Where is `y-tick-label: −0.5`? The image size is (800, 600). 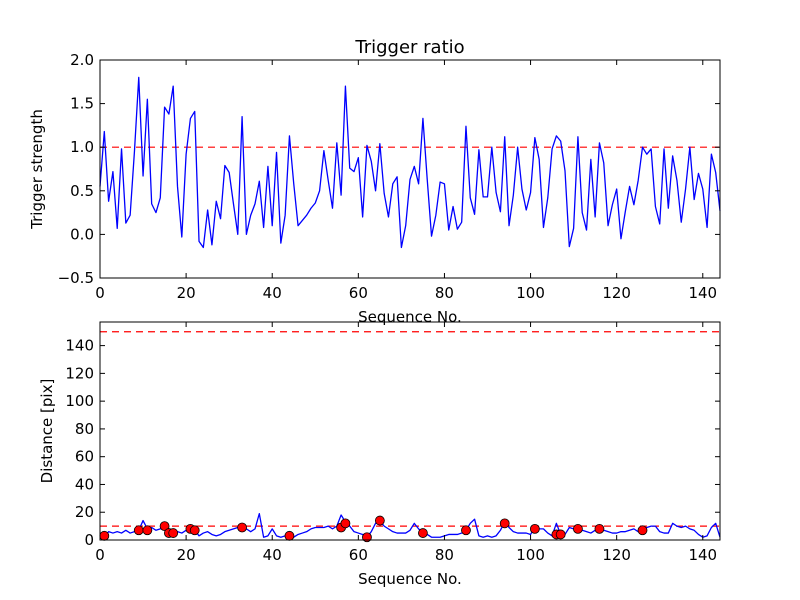 y-tick-label: −0.5 is located at coordinates (76, 278).